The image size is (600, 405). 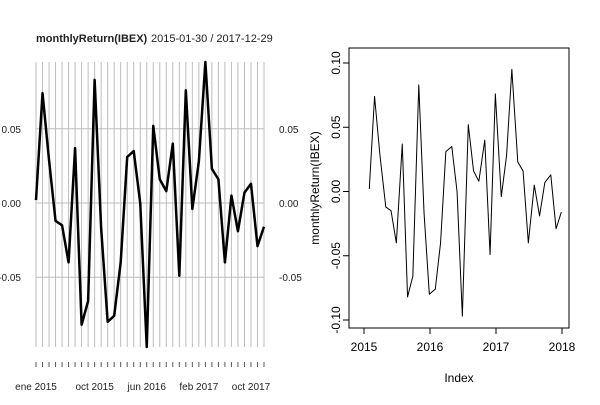 What do you see at coordinates (147, 387) in the screenshot?
I see `left-x-tick-label: jun 2016` at bounding box center [147, 387].